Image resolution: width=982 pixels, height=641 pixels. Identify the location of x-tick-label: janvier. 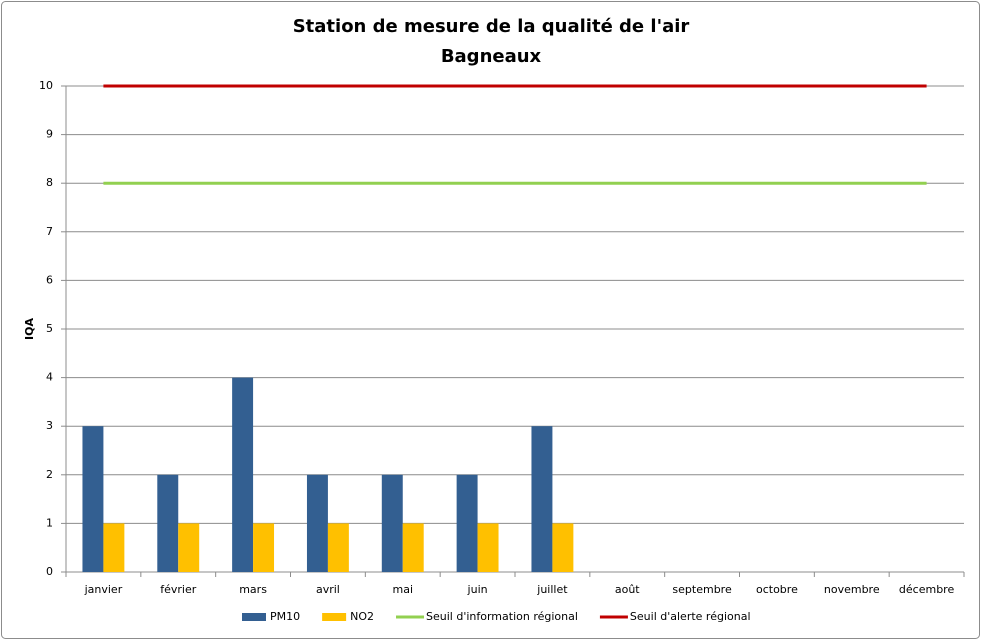
(103, 589).